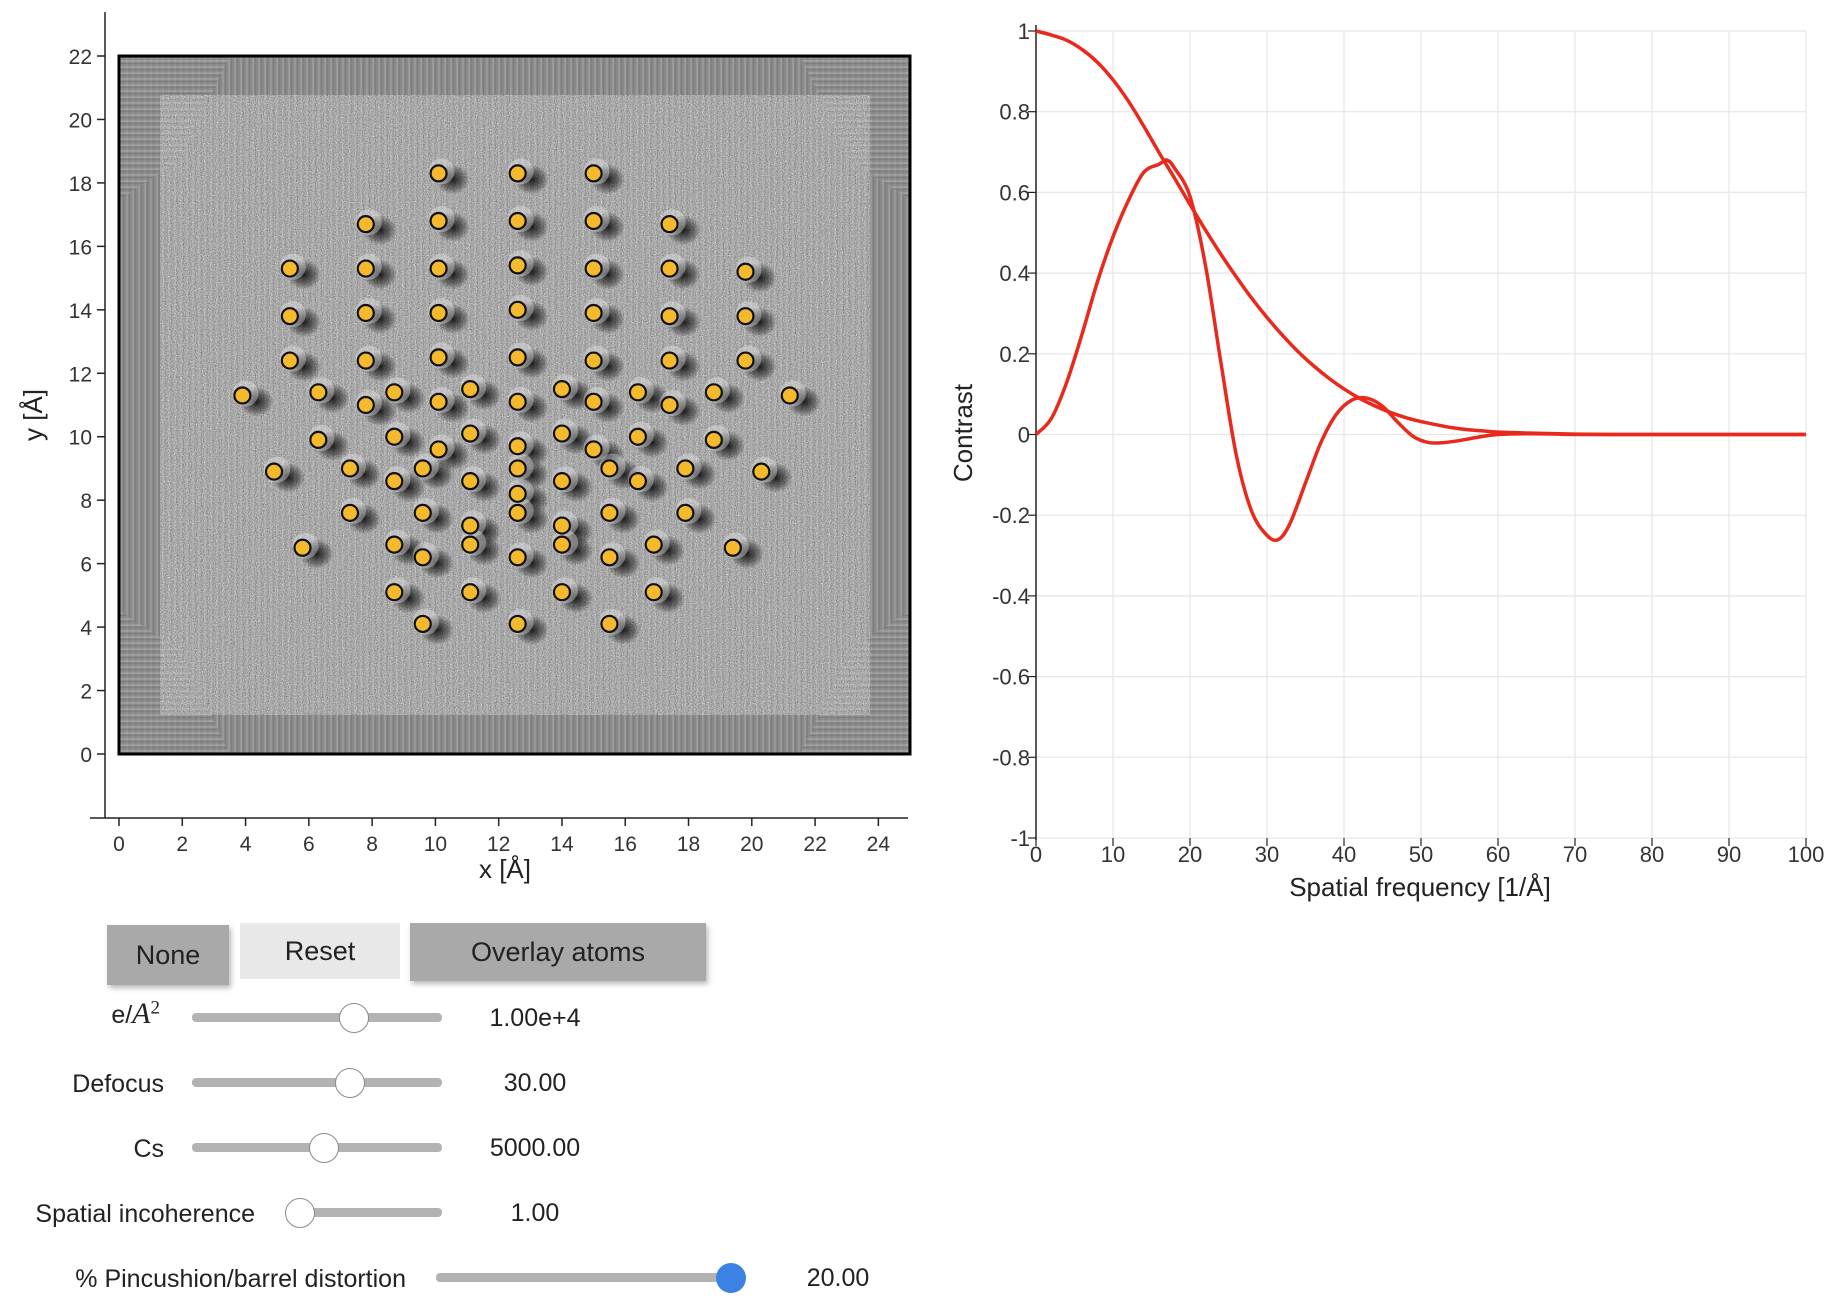 This screenshot has width=1832, height=1308. What do you see at coordinates (86, 628) in the screenshot?
I see `y-tick-label: 4` at bounding box center [86, 628].